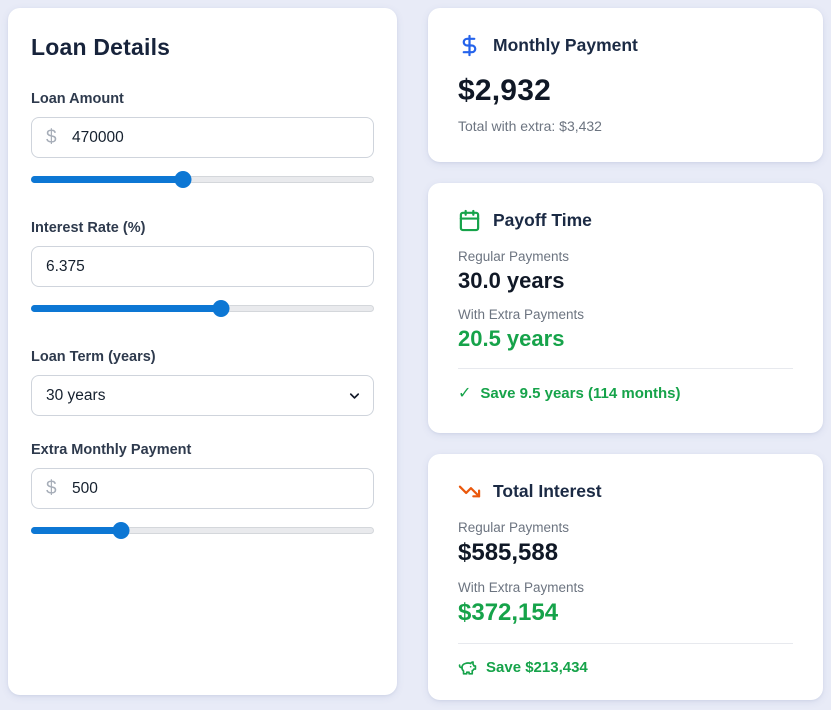 The height and width of the screenshot is (710, 831). I want to click on extra-payment-group: Extra Monthly Payment $, so click(202, 490).